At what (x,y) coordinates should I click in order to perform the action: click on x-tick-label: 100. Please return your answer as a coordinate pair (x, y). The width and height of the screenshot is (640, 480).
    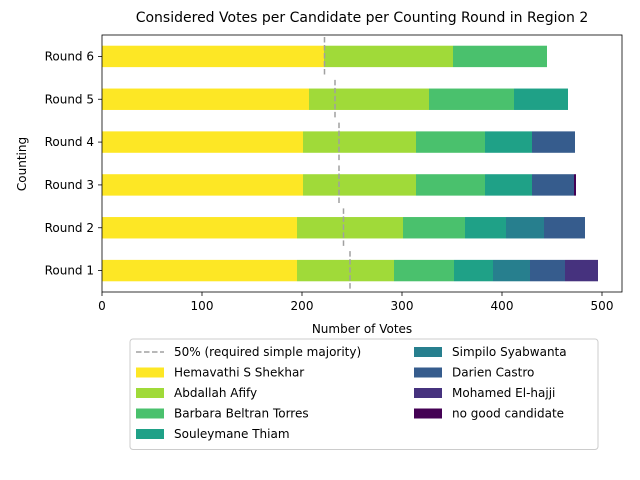
    Looking at the image, I should click on (202, 306).